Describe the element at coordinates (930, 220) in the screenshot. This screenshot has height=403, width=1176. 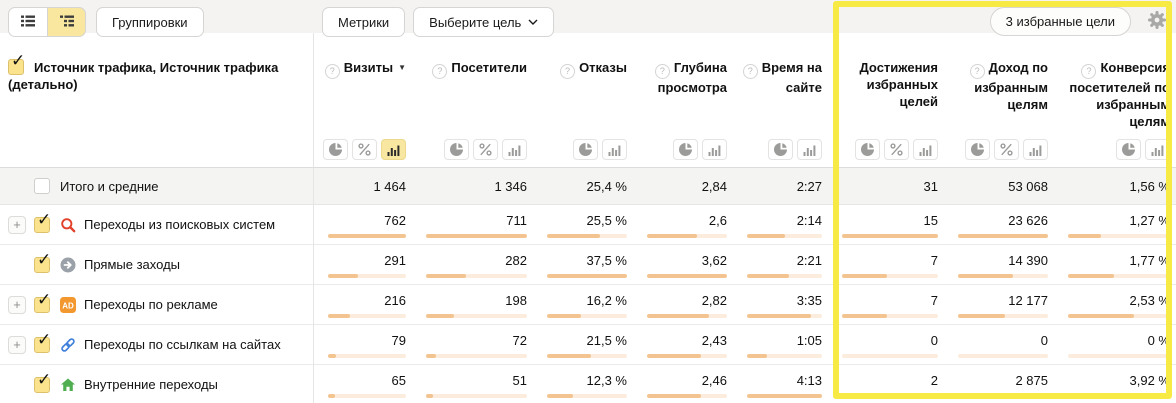
I see `metric-value: 15` at that location.